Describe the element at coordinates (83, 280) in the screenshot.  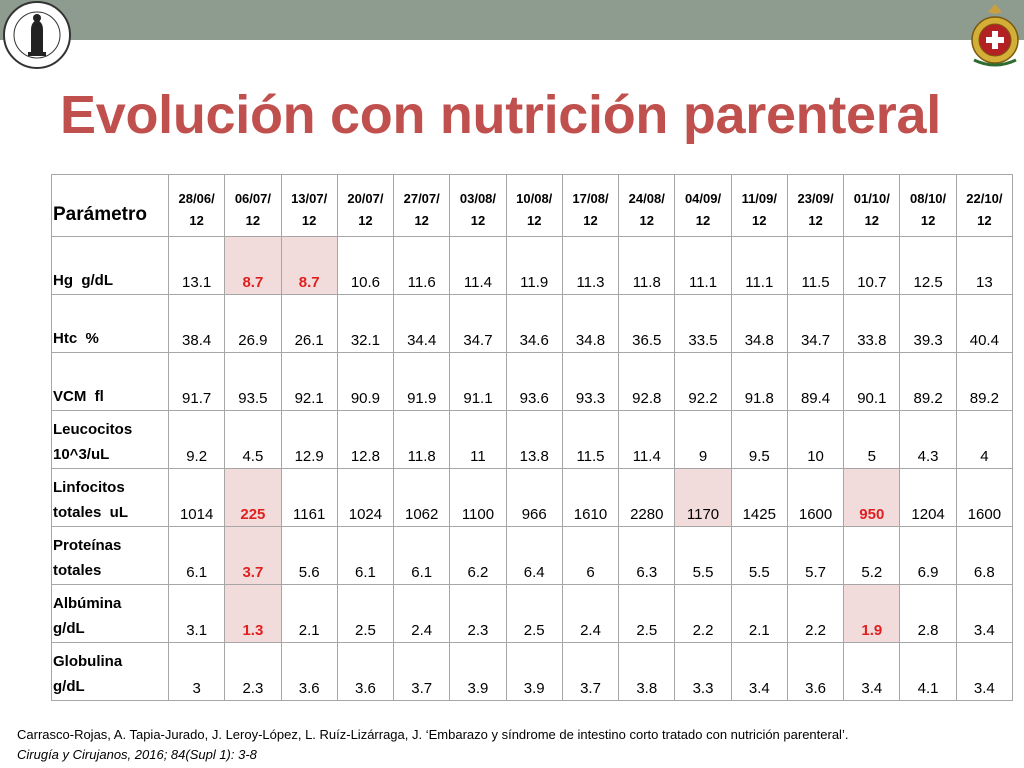
I see `row-label-line: Hg g/dL` at that location.